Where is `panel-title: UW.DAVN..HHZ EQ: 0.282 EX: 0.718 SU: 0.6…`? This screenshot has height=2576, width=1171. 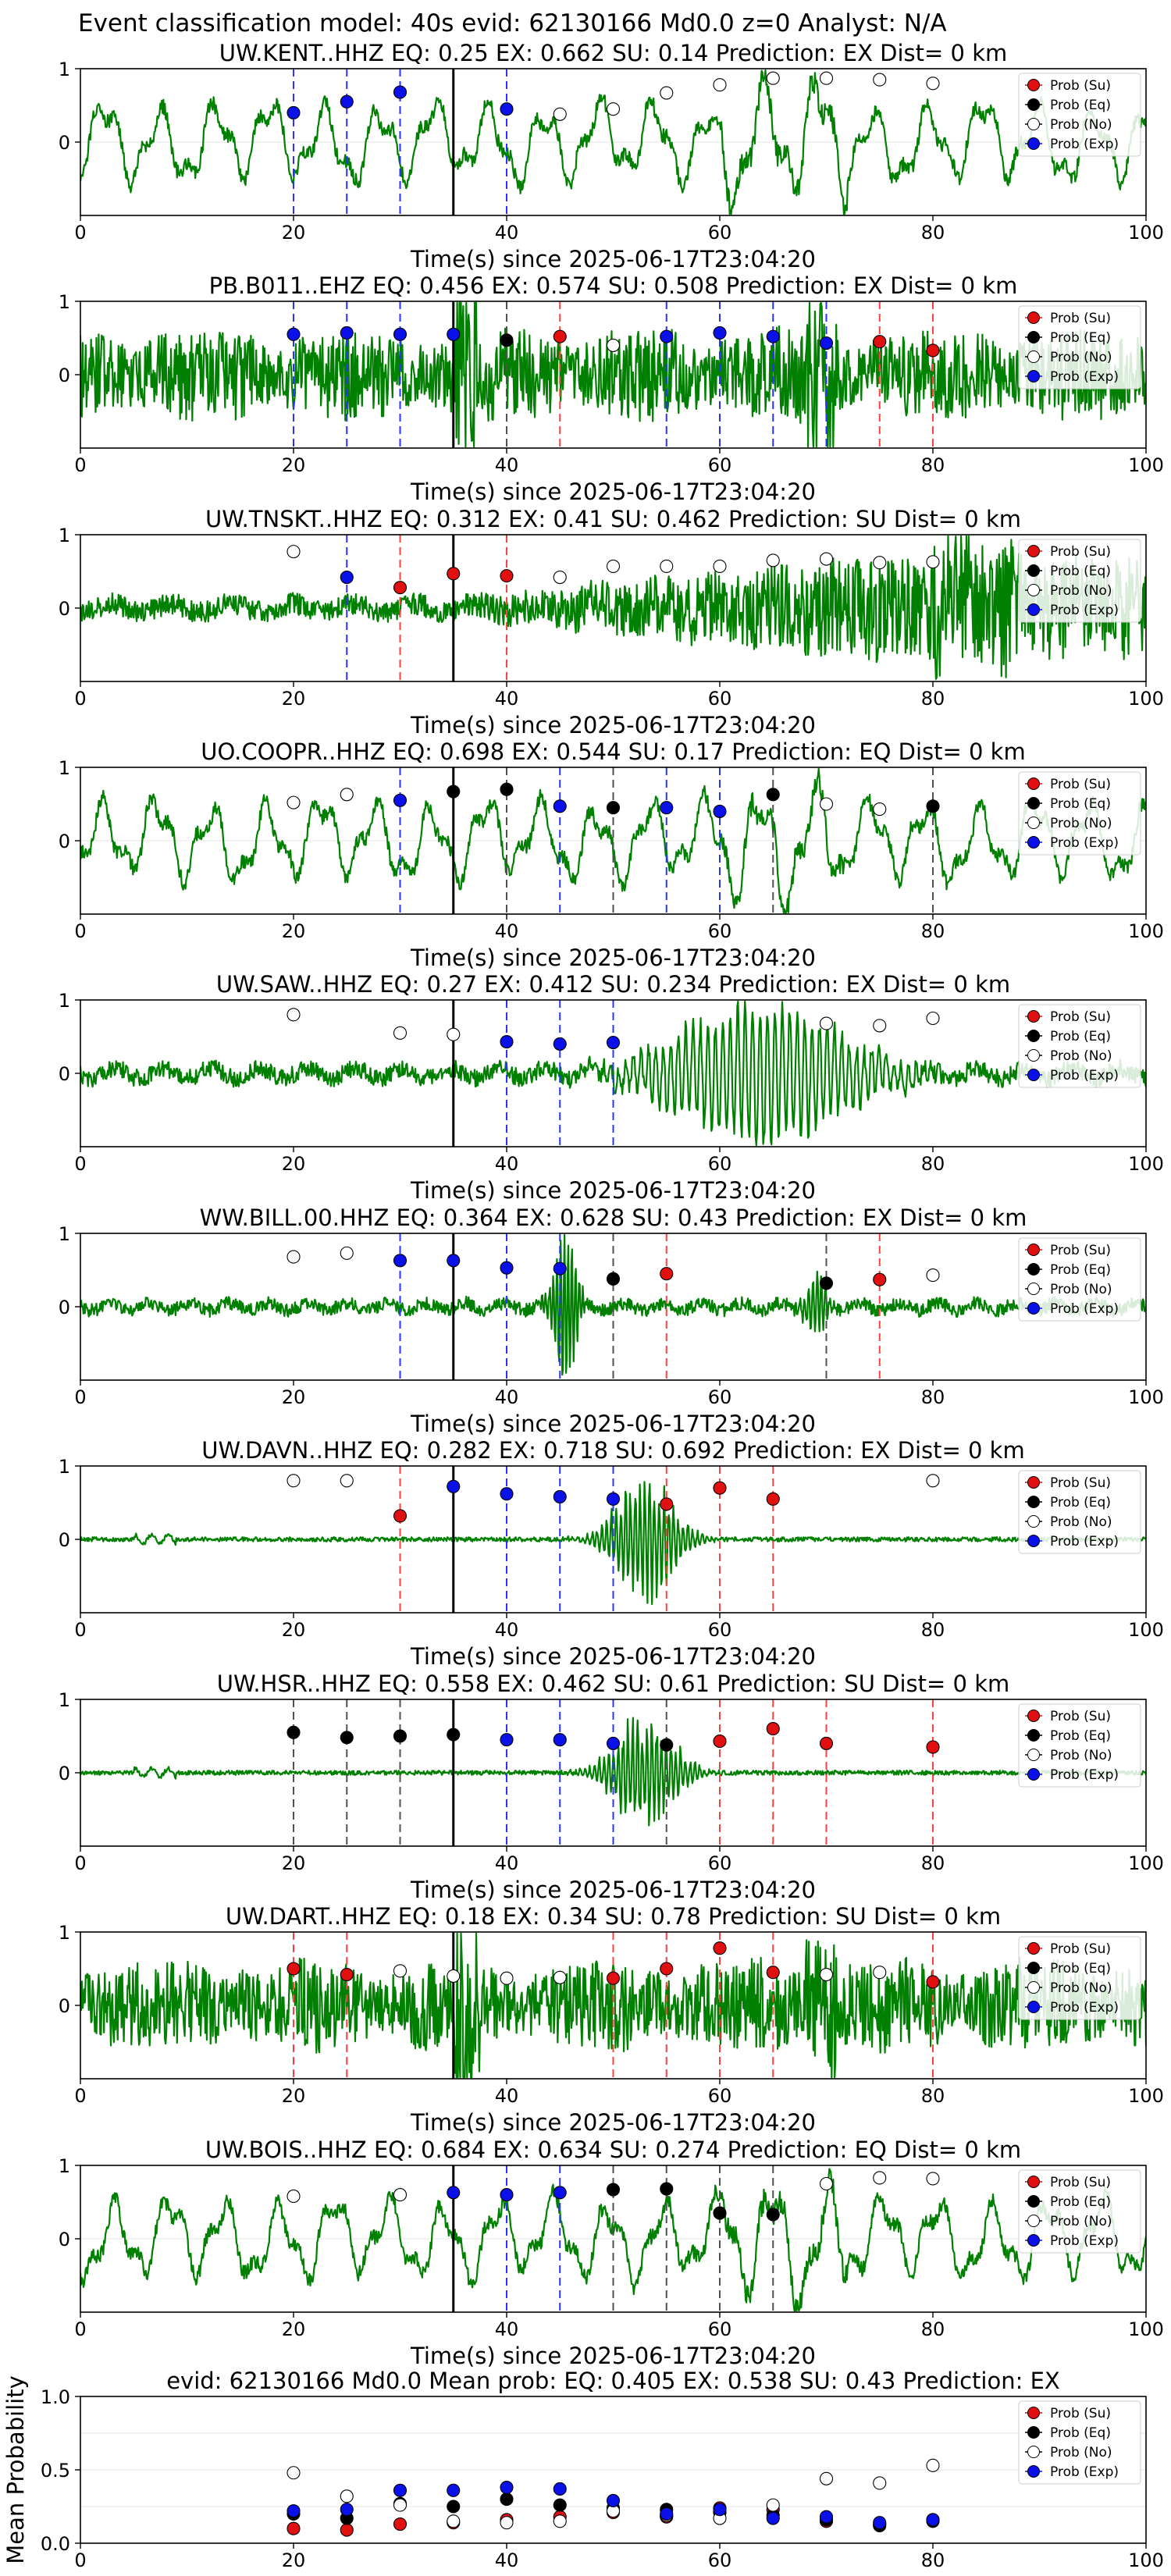
panel-title: UW.DAVN..HHZ EQ: 0.282 EX: 0.718 SU: 0.6… is located at coordinates (612, 1450).